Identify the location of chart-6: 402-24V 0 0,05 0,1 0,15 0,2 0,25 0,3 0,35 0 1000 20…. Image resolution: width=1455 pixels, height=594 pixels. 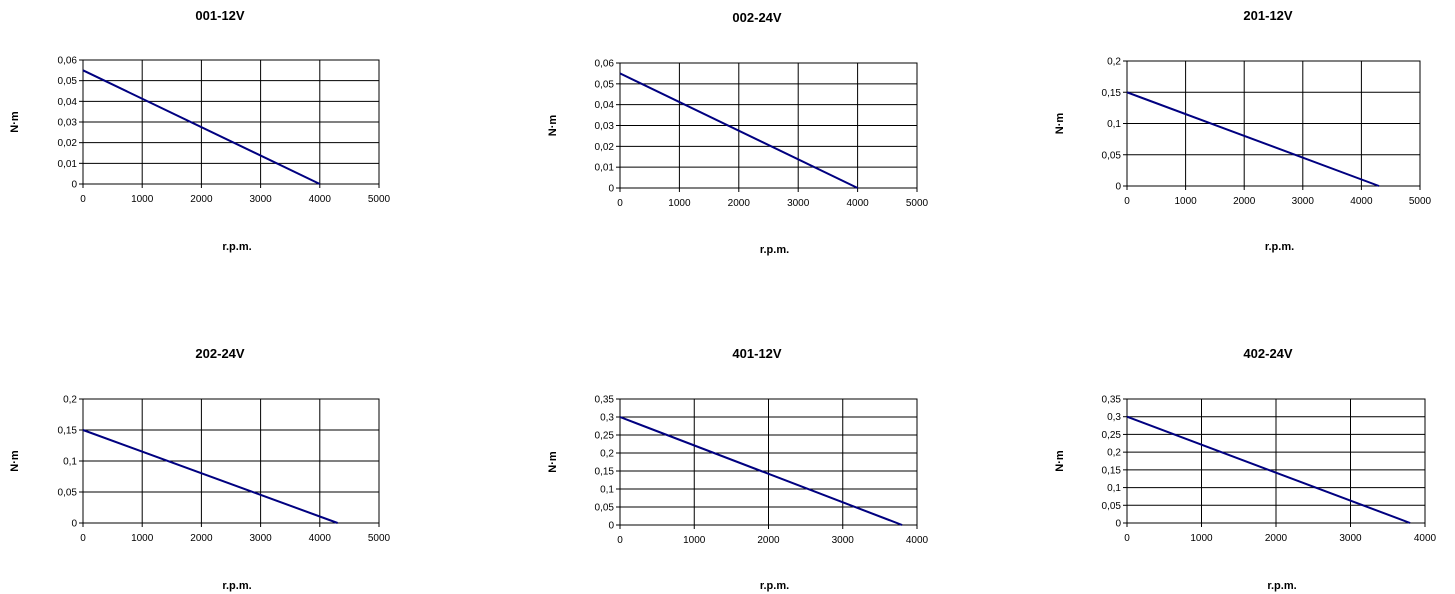
(1245, 469).